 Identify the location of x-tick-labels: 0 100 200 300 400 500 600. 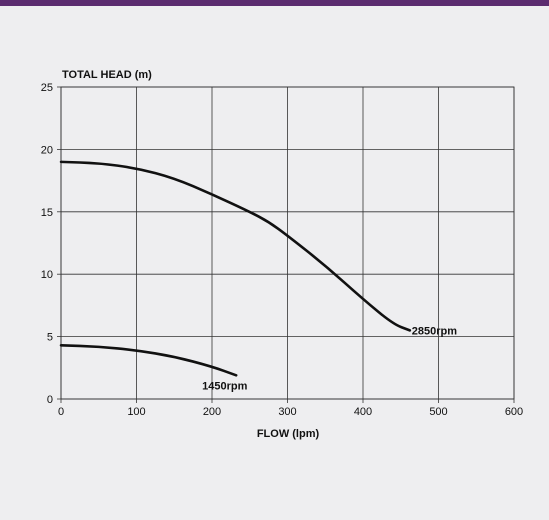
(290, 412).